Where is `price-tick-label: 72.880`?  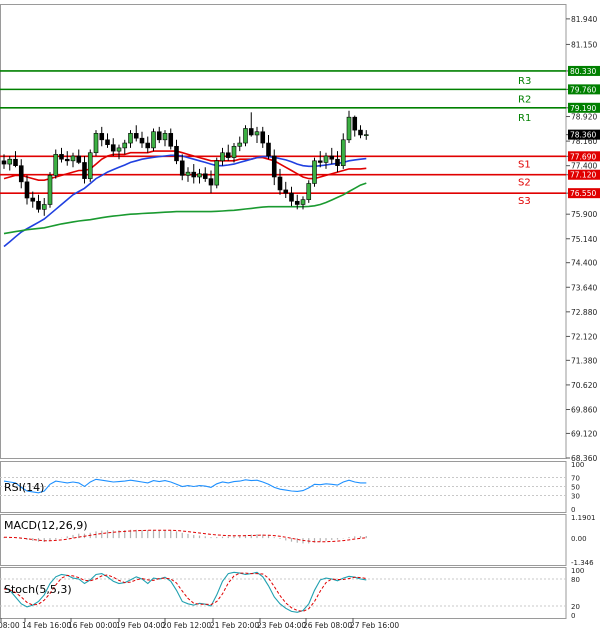 price-tick-label: 72.880 is located at coordinates (584, 312).